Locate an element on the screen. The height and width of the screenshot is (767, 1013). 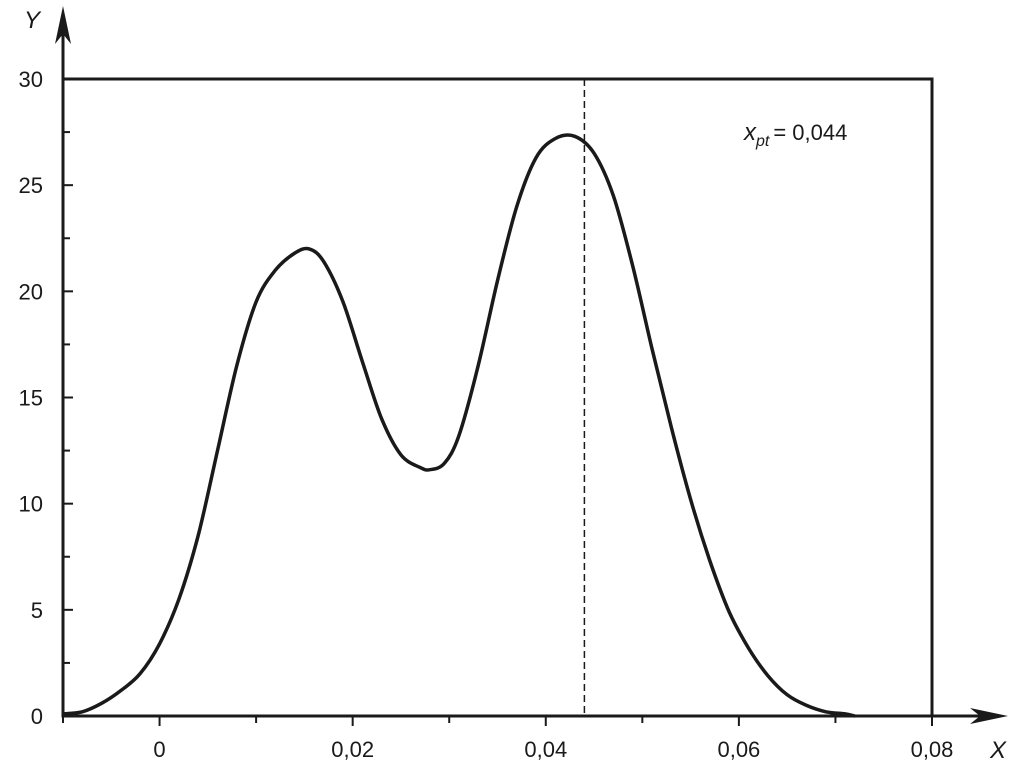
annotation-value: = 0,044 is located at coordinates (810, 132).